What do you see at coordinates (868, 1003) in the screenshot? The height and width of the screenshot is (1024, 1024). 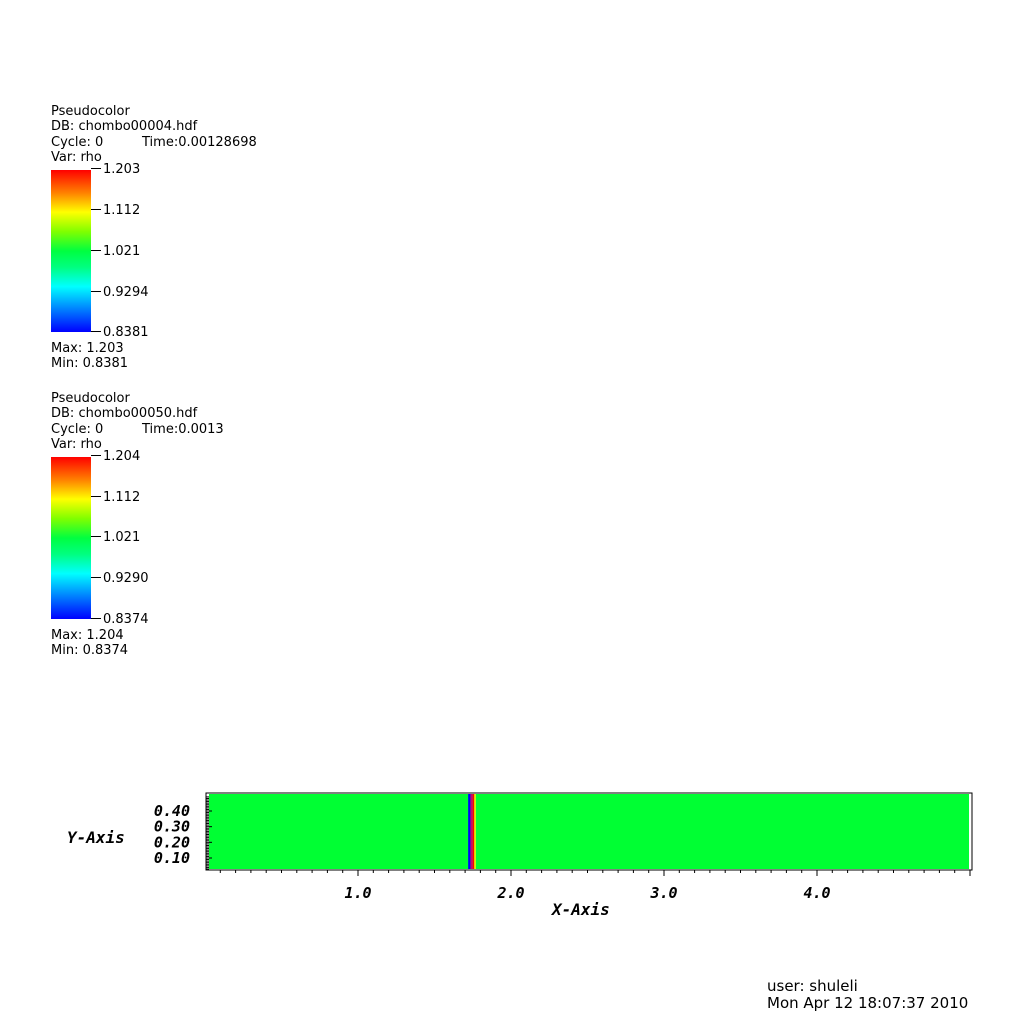 I see `footer-date: Mon Apr 12 18:07:37 2010` at bounding box center [868, 1003].